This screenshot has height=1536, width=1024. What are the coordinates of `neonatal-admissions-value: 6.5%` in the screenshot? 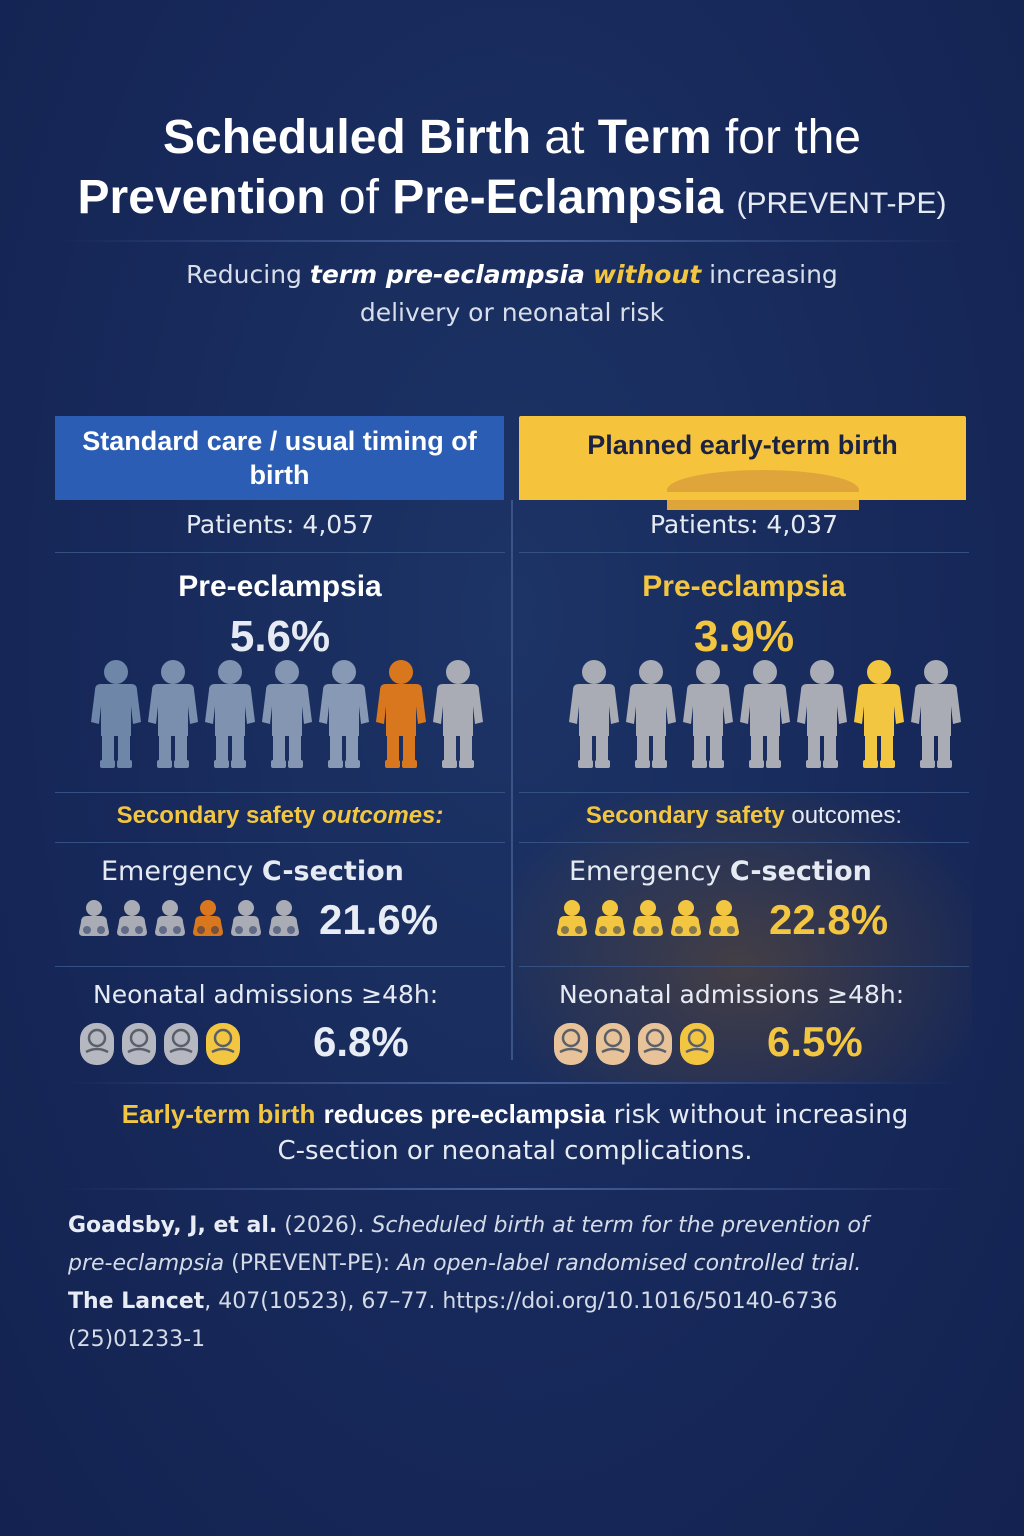 It's located at (815, 1041).